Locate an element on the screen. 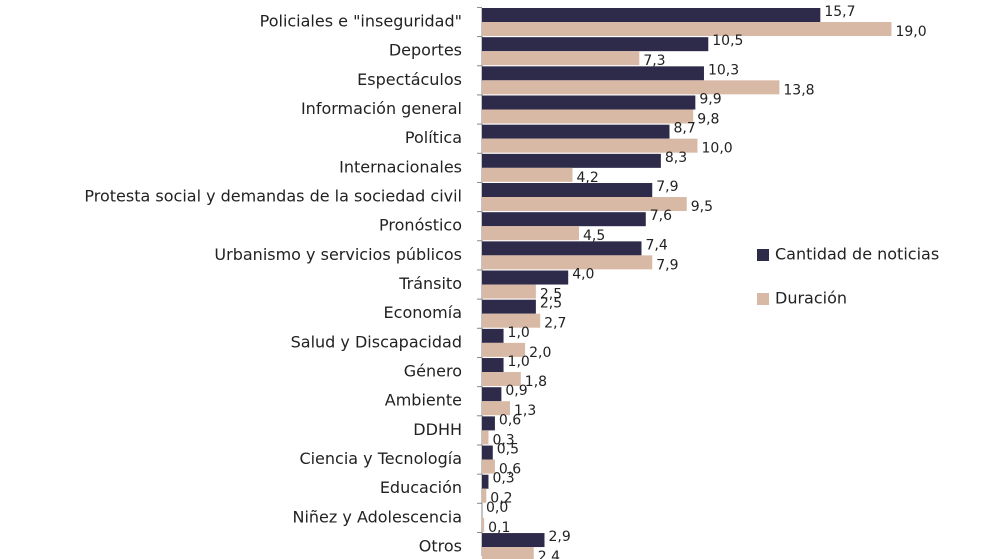 The image size is (1005, 559). legend-label: Cantidad de noticias is located at coordinates (857, 254).